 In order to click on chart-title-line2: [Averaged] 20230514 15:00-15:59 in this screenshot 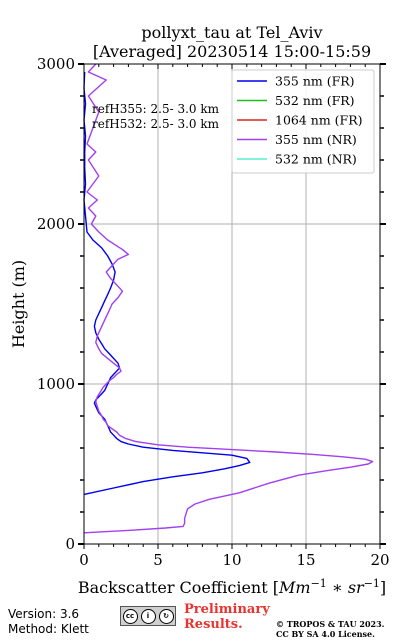, I will do `click(232, 51)`.